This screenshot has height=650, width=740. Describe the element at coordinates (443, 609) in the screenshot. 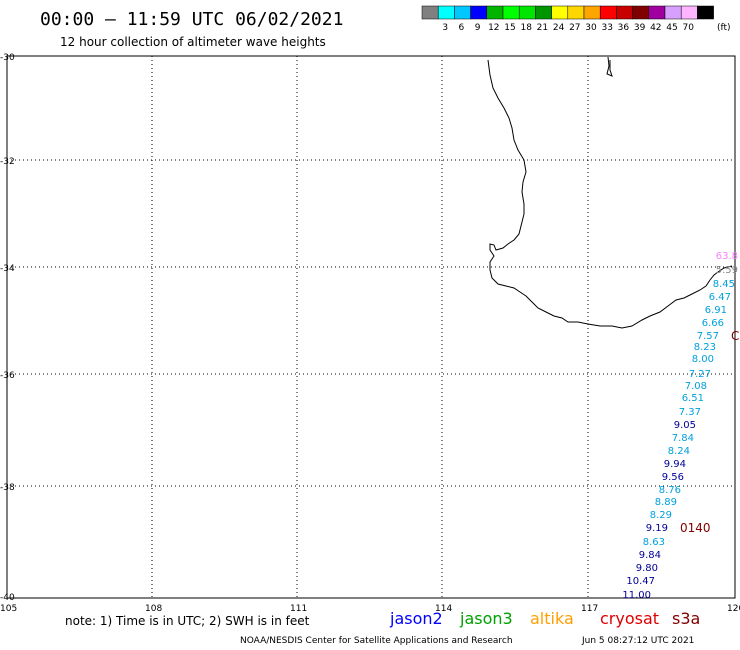

I see `lon-label: 114` at that location.